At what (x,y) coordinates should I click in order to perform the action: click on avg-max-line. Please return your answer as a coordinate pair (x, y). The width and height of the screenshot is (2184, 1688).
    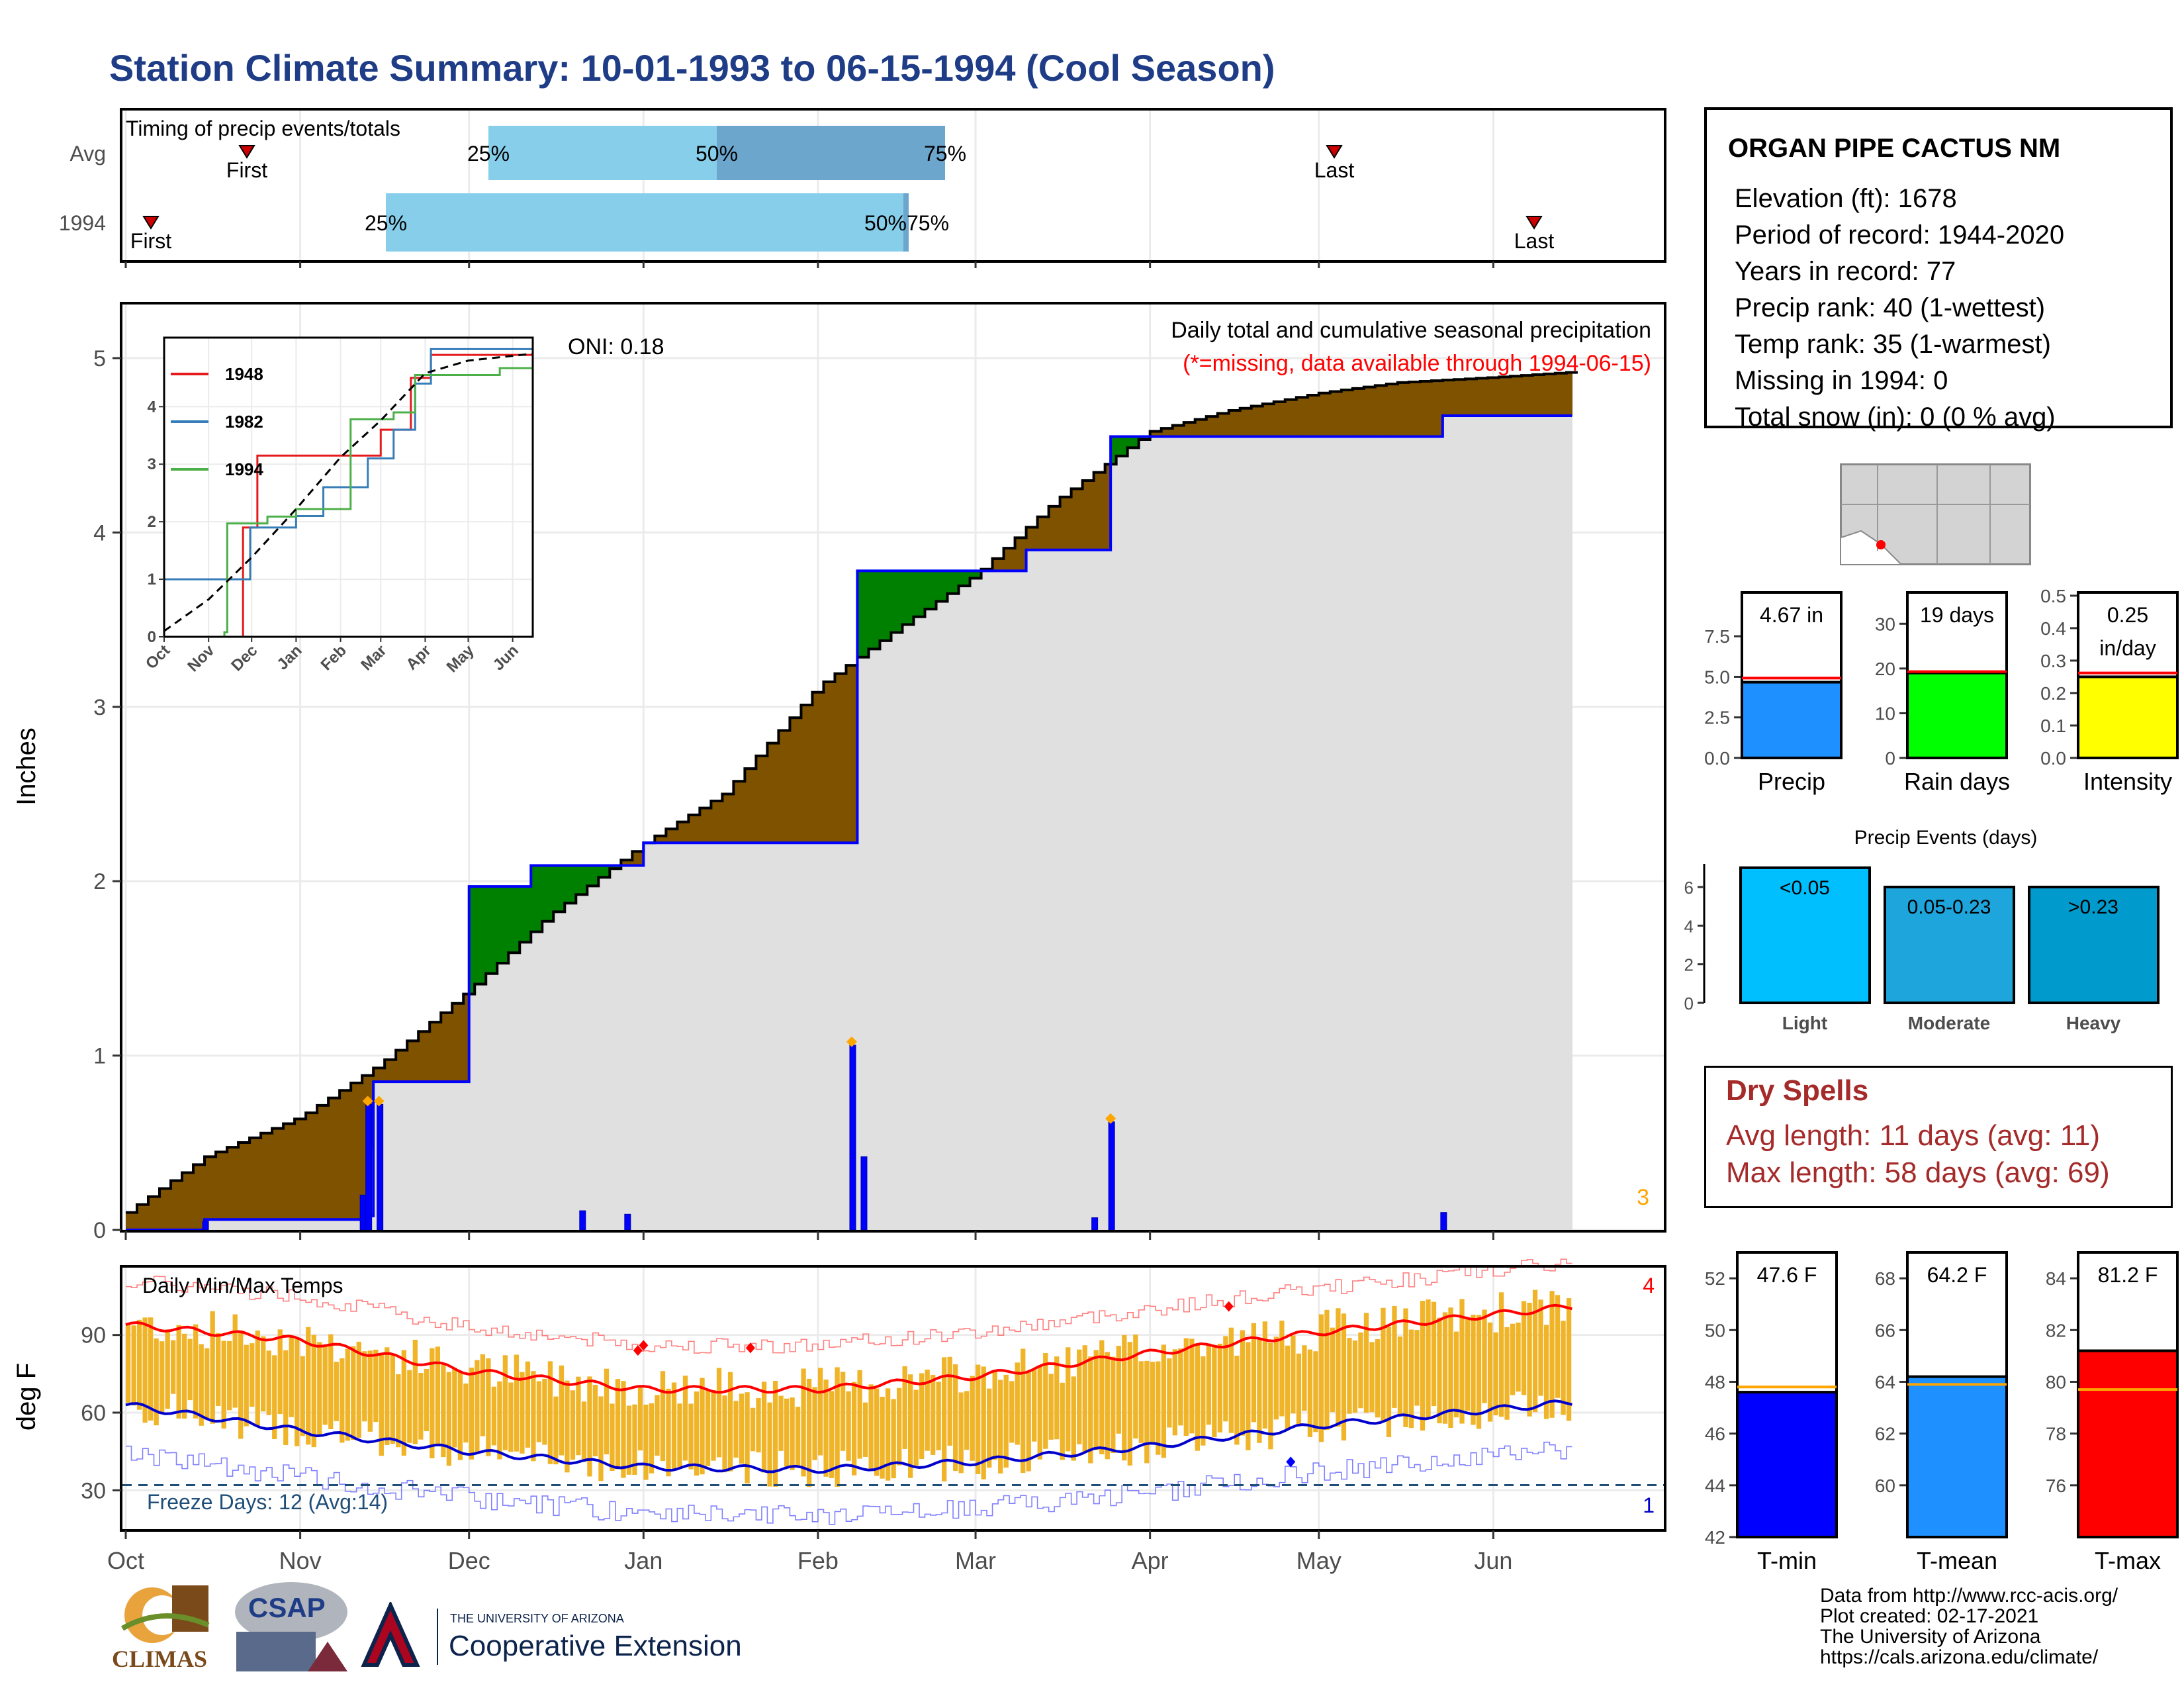
    Looking at the image, I should click on (849, 1348).